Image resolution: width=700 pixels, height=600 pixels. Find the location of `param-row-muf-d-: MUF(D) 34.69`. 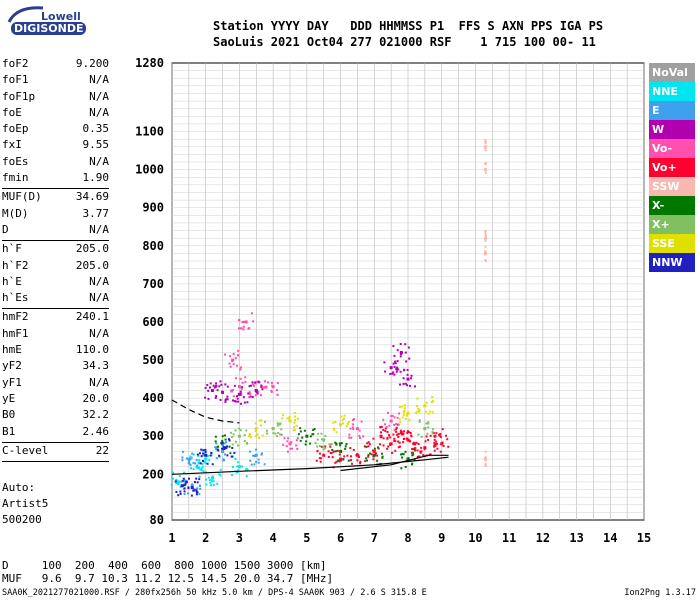

param-row-muf-d-: MUF(D) 34.69 is located at coordinates (55, 198).